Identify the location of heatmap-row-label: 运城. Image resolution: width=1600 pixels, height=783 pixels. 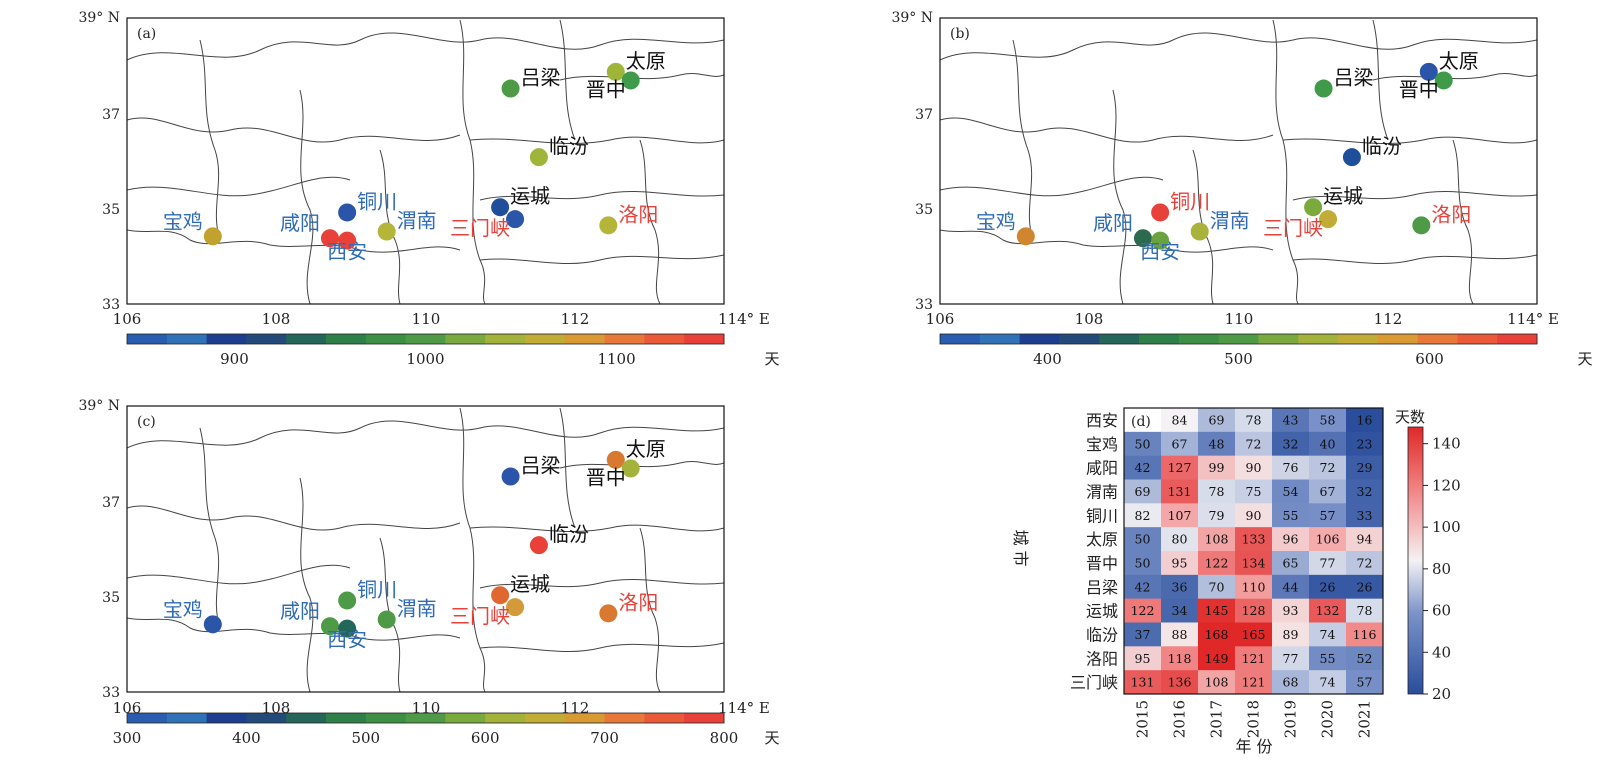
(1102, 611).